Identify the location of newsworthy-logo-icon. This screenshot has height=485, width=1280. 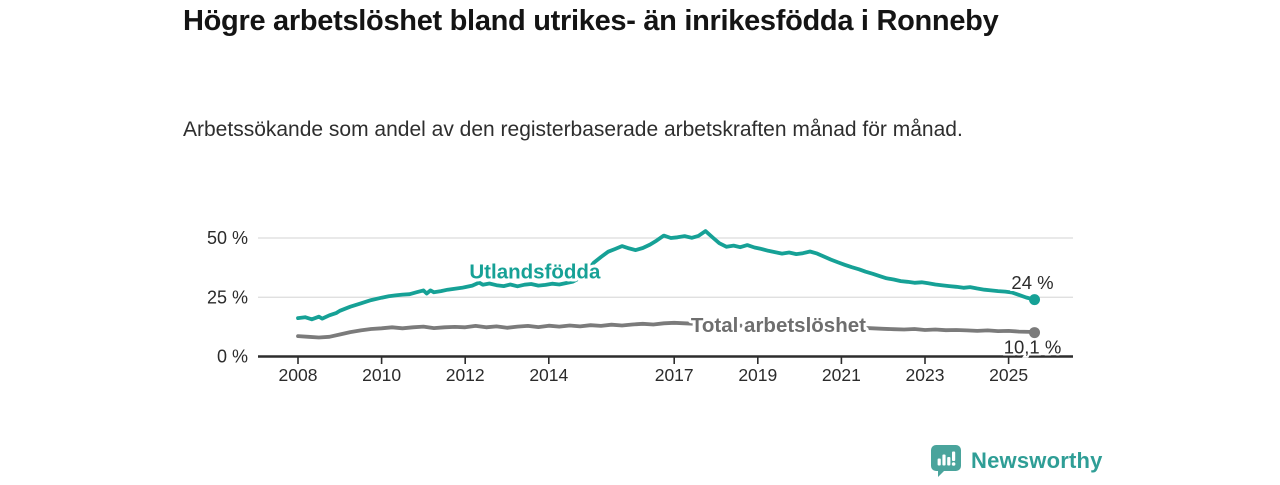
(946, 461).